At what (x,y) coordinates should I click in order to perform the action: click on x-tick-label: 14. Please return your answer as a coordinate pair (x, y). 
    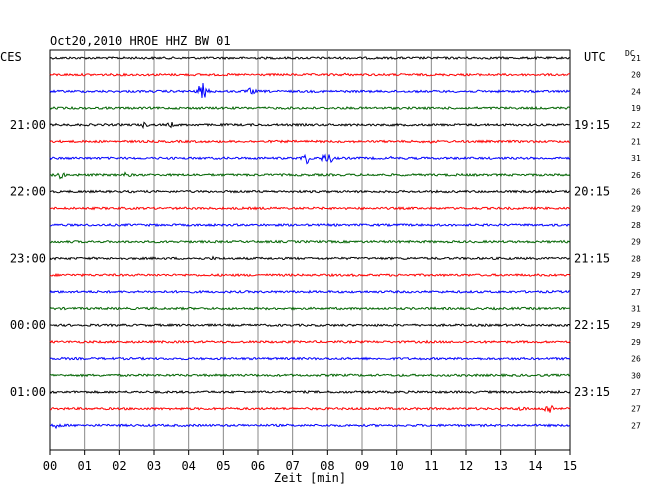
    Looking at the image, I should click on (535, 466).